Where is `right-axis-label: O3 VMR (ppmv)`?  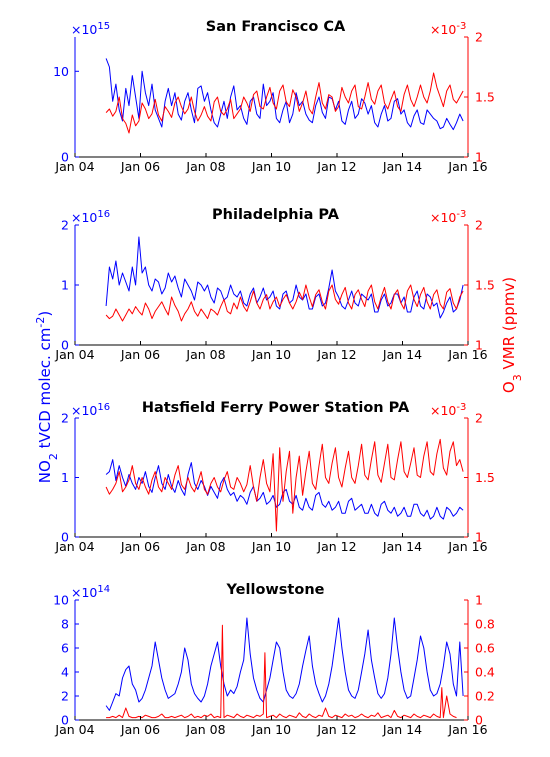
right-axis-label: O3 VMR (ppmv) is located at coordinates (512, 335).